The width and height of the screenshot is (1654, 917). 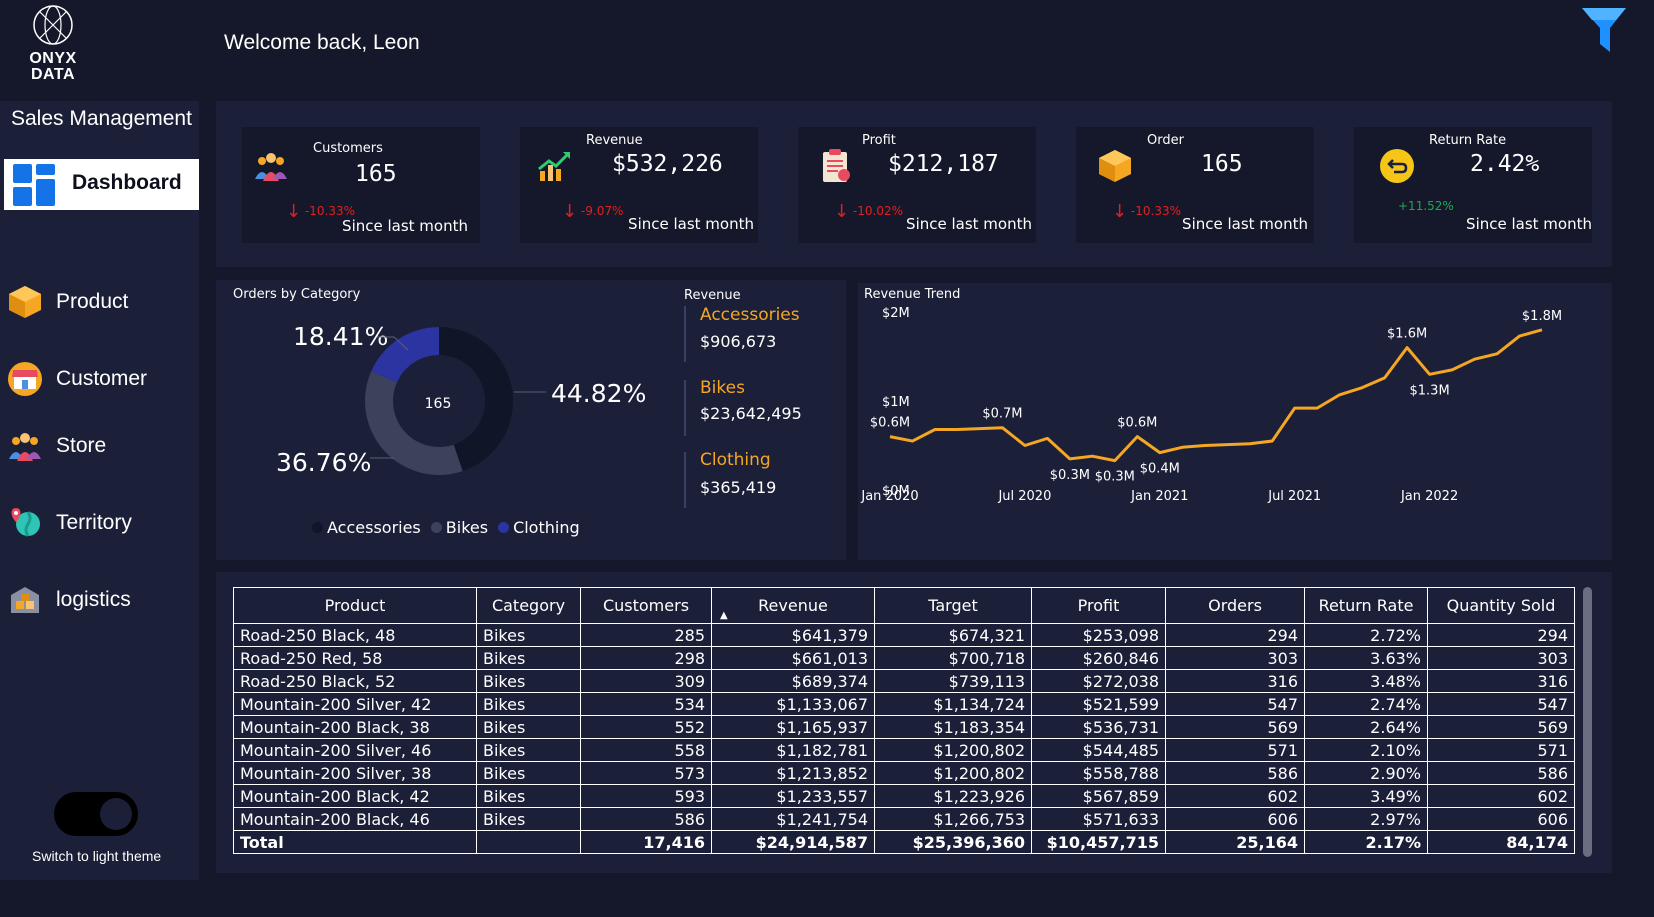 I want to click on table-cell: Mountain-200 Silver, 38, so click(x=355, y=773).